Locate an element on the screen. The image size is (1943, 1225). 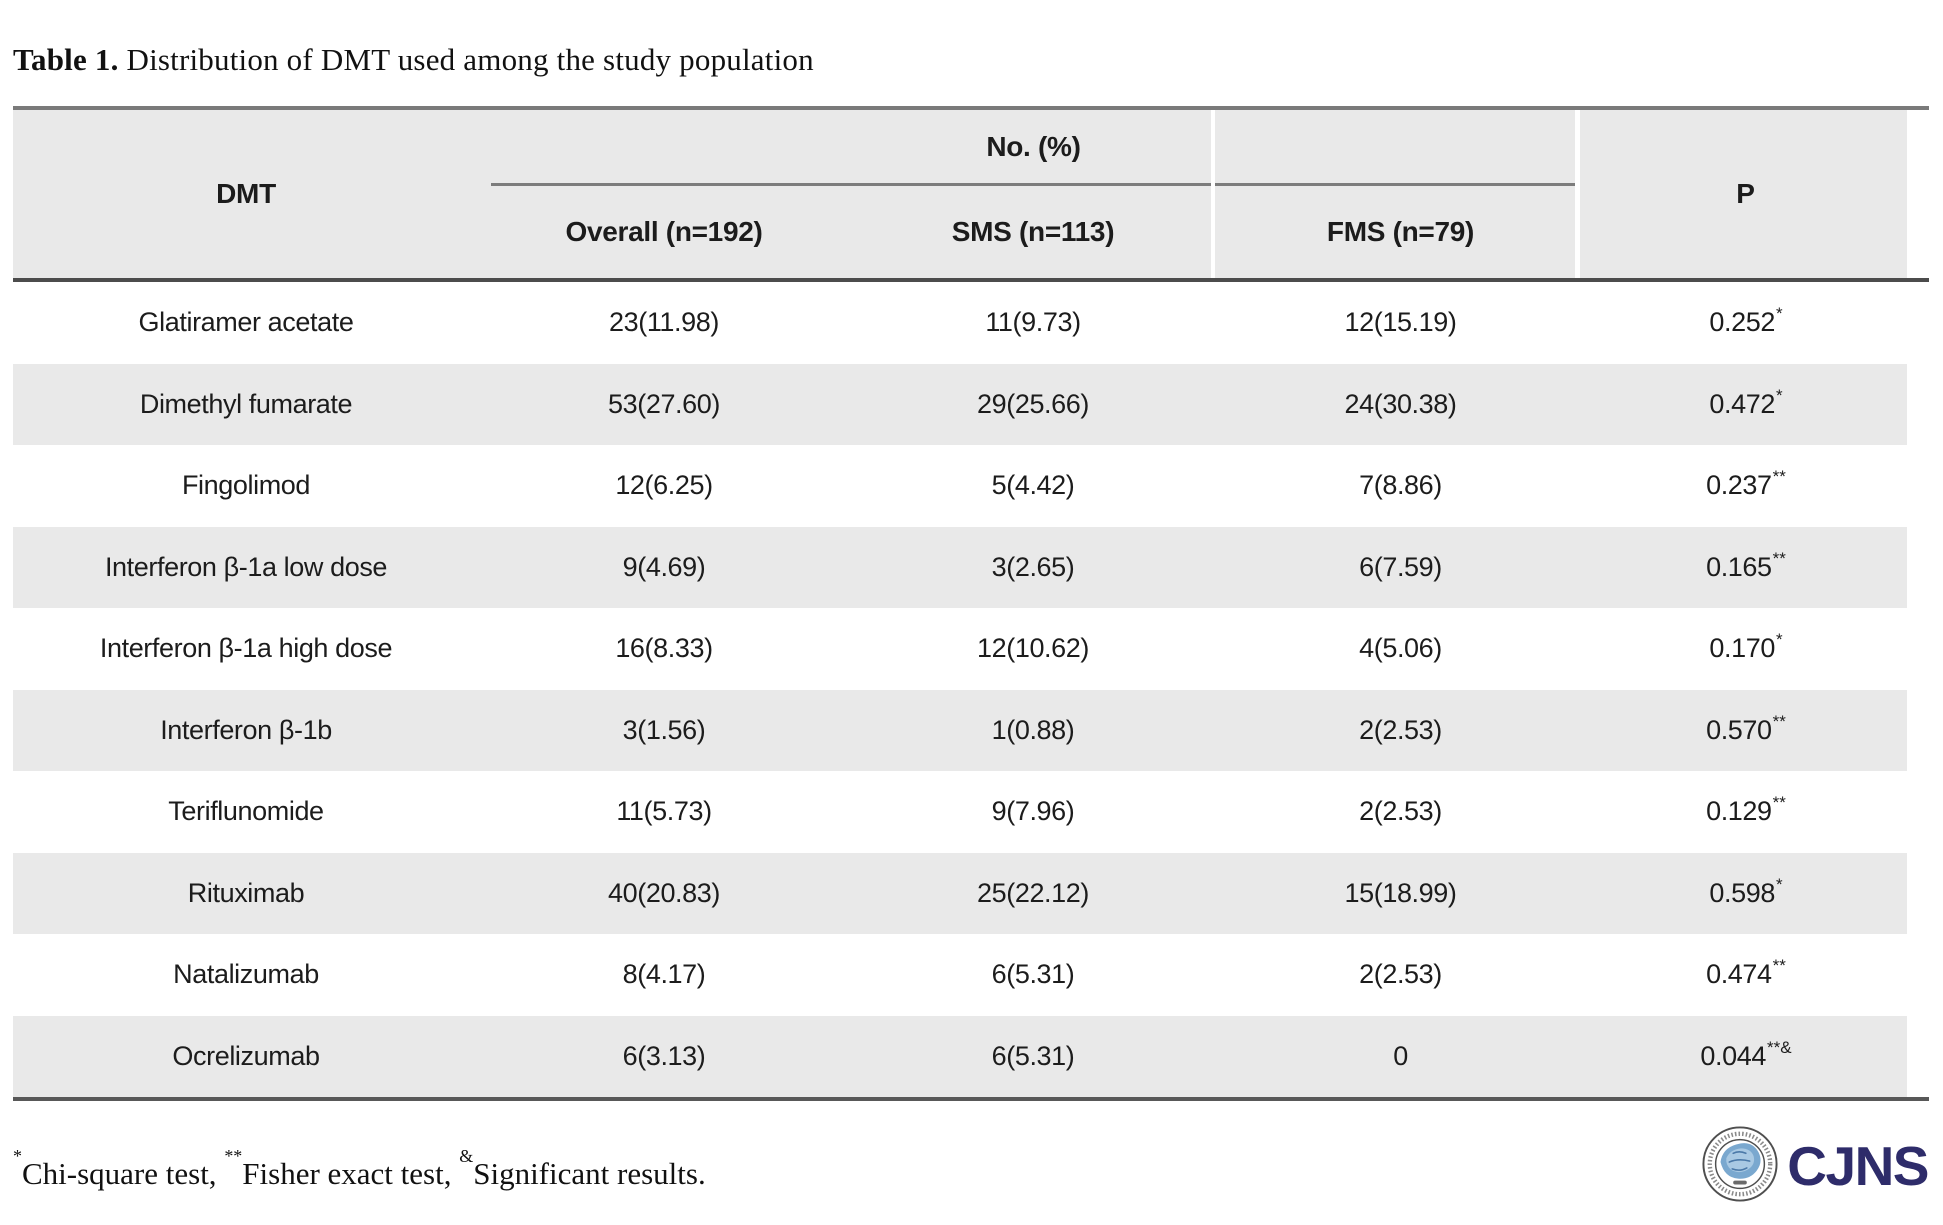
overall-cell: 6(3.13) is located at coordinates (664, 1055).